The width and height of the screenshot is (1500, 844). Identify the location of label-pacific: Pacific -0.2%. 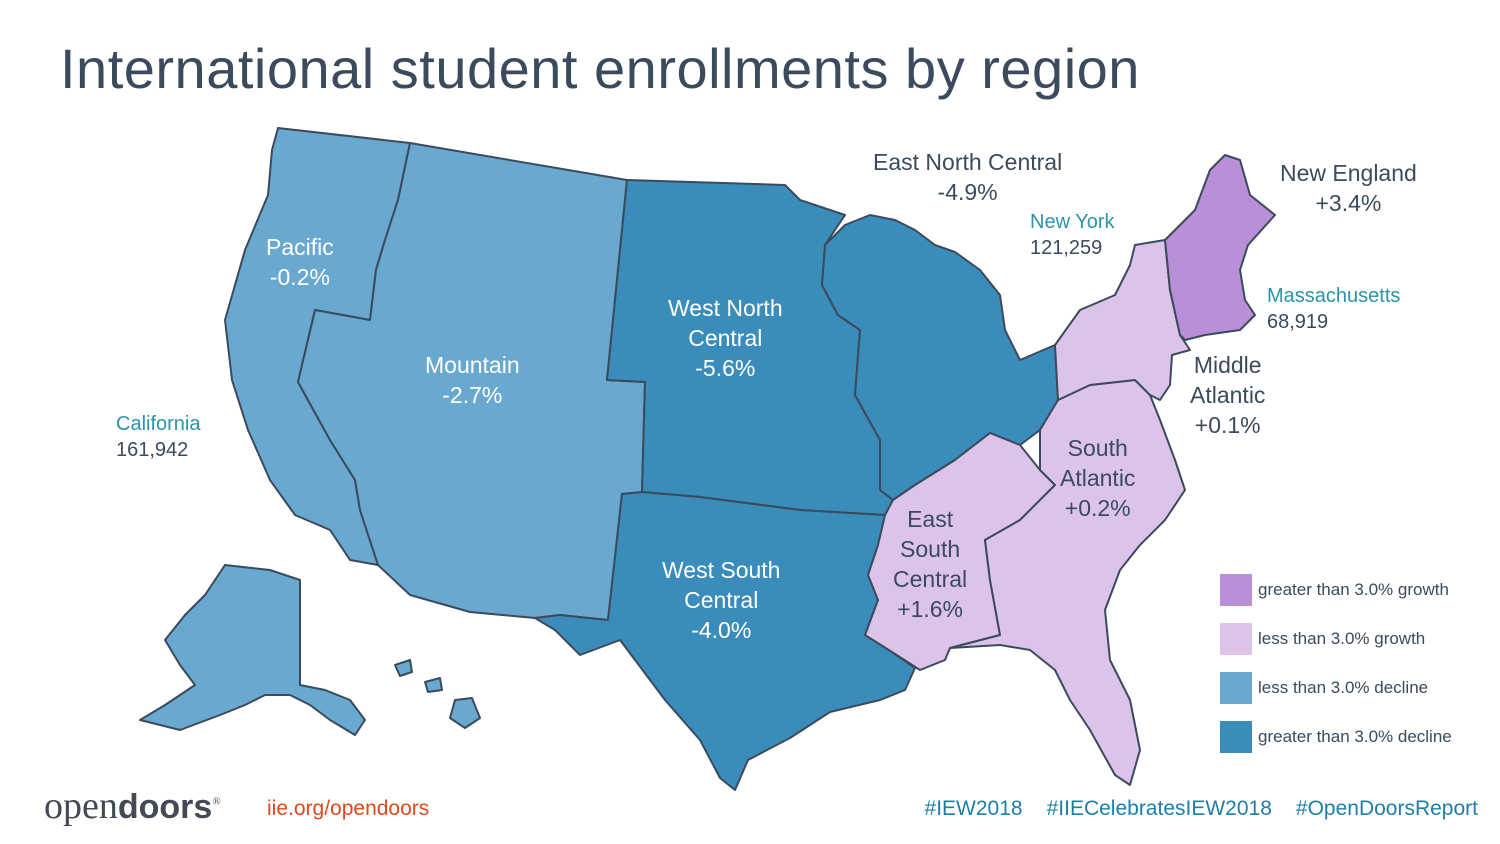
(300, 263).